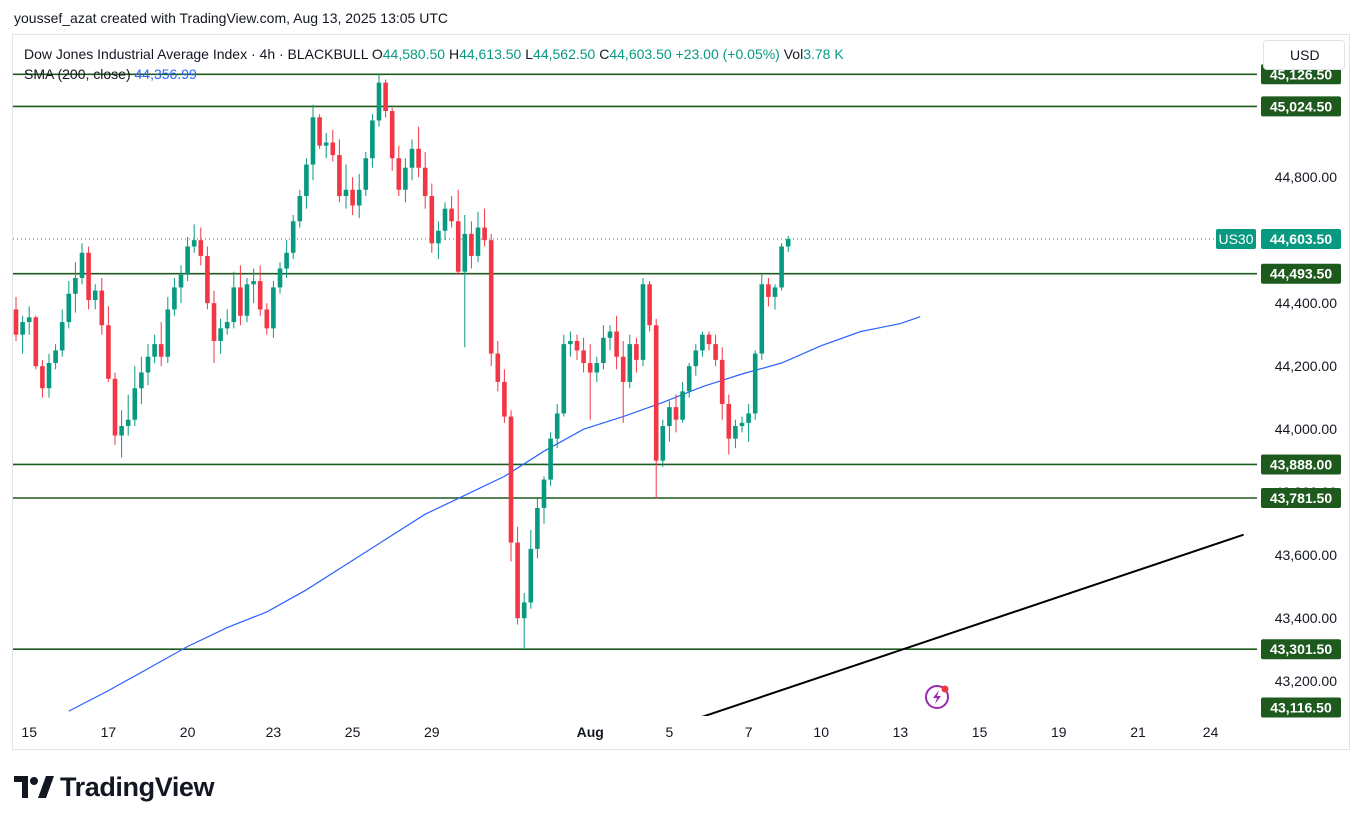 The width and height of the screenshot is (1362, 824). I want to click on currency-button: USD, so click(1304, 55).